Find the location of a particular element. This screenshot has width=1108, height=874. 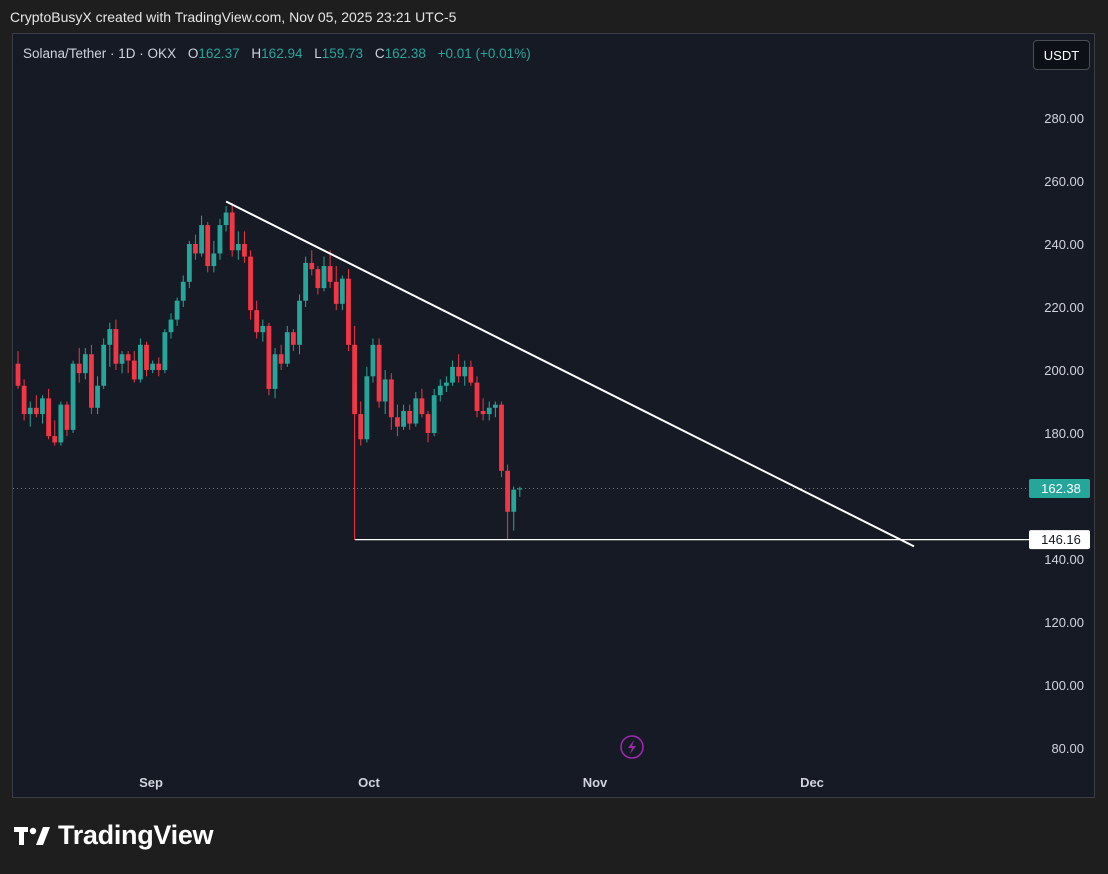

symbol-name: Solana/Tether · 1D · OKX is located at coordinates (100, 53).